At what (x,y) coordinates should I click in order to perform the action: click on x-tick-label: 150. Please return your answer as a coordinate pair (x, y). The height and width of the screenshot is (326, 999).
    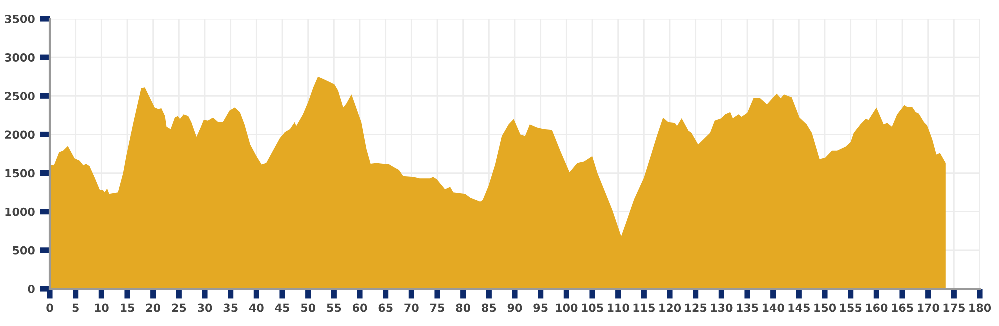
    Looking at the image, I should click on (825, 308).